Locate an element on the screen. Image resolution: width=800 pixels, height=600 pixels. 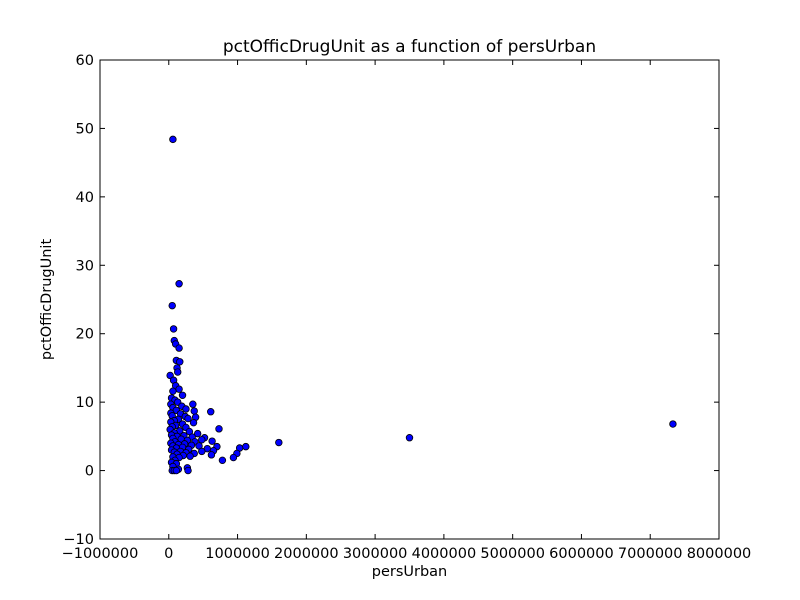
x-tick-label: 0 is located at coordinates (168, 554).